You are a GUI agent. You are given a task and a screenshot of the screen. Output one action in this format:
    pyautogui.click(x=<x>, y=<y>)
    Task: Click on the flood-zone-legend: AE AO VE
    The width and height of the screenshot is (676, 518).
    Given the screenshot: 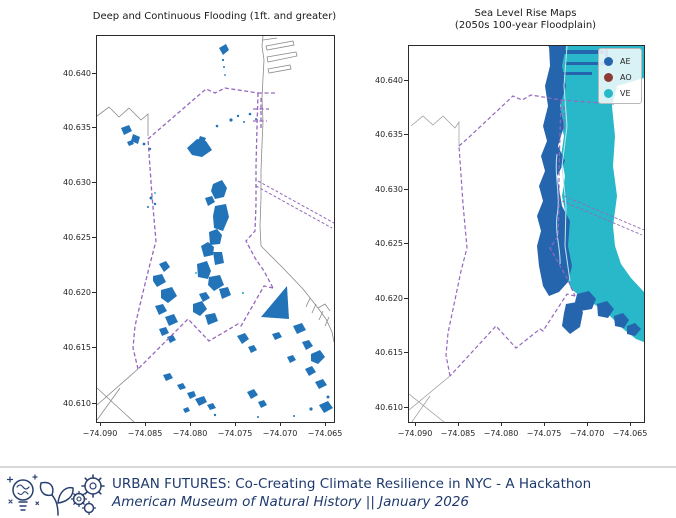 What is the action you would take?
    pyautogui.click(x=620, y=76)
    